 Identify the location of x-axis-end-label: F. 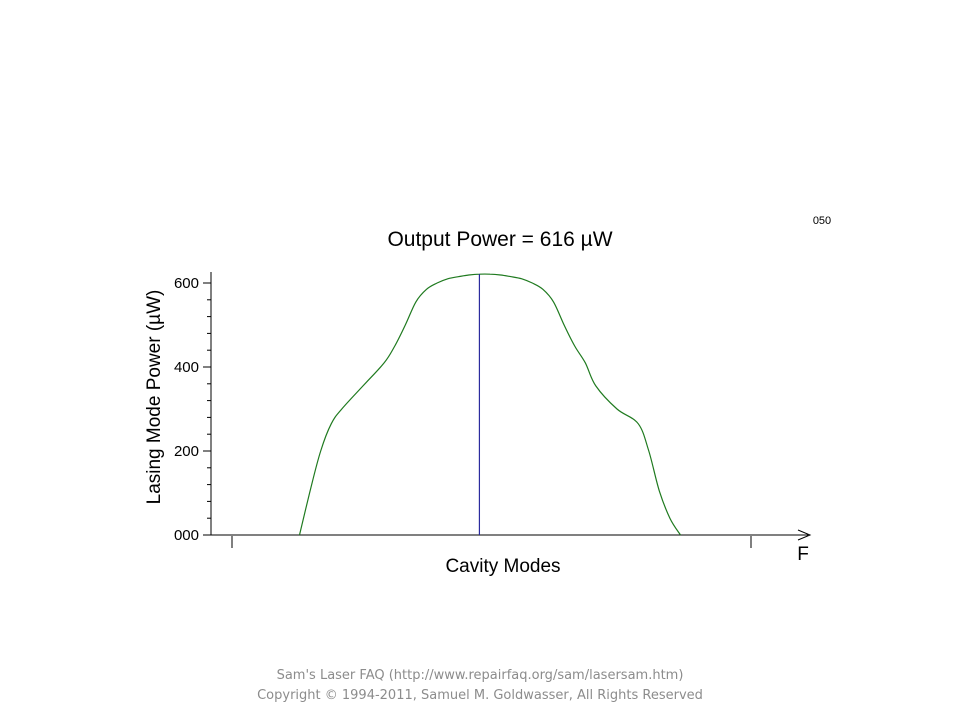
(803, 554).